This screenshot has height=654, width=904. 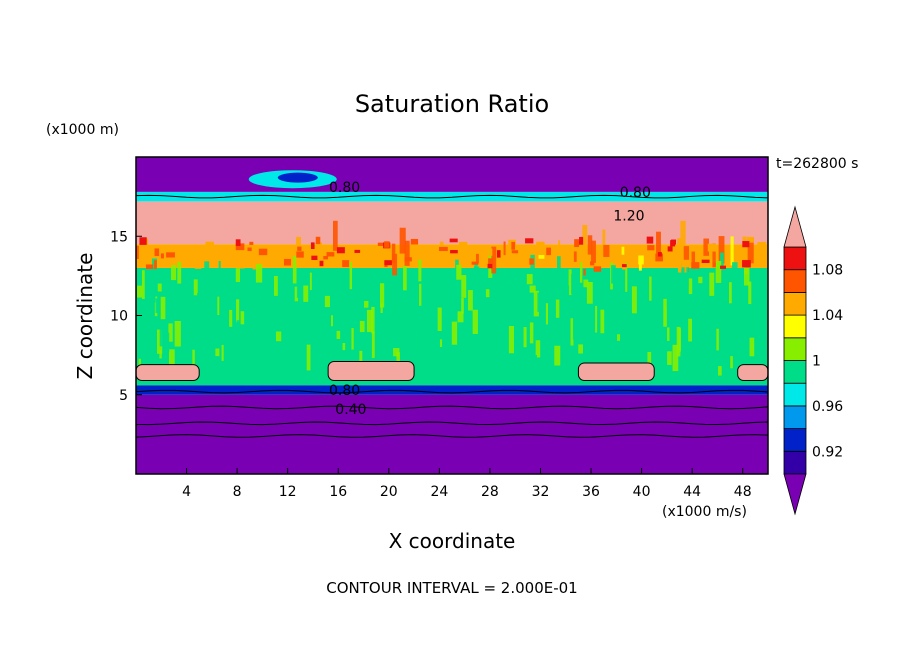 What do you see at coordinates (628, 217) in the screenshot?
I see `contour-label-2: 1.20` at bounding box center [628, 217].